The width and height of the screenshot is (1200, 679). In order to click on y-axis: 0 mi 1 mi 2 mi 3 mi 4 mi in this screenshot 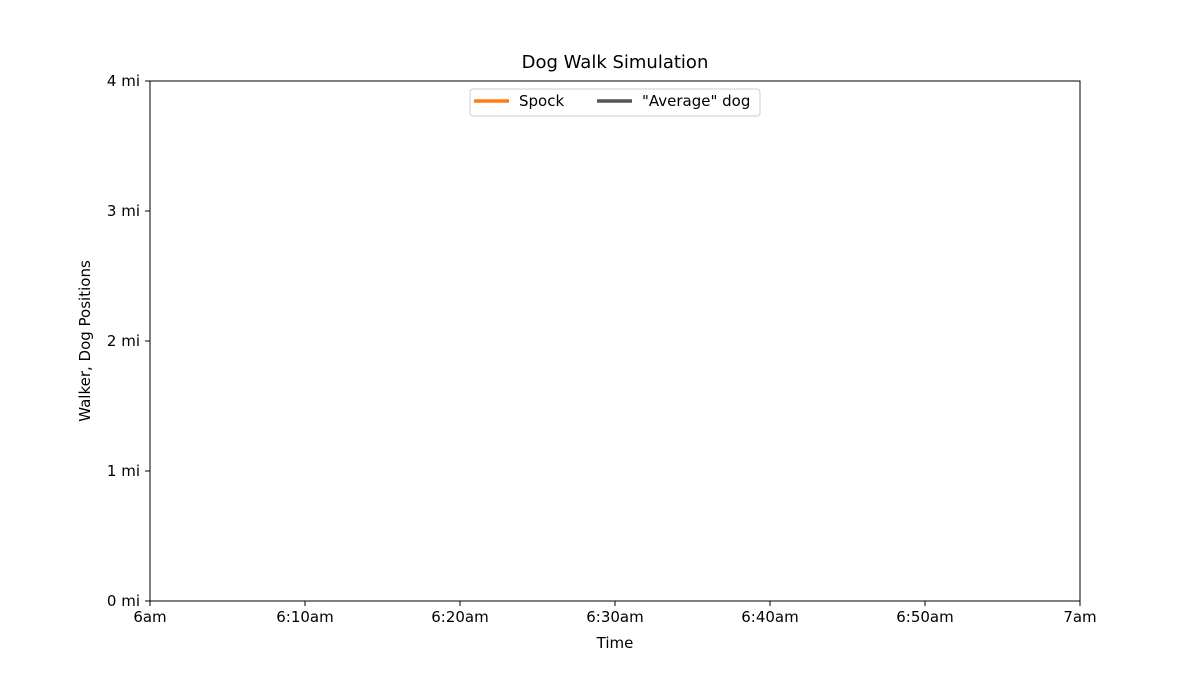, I will do `click(128, 341)`.